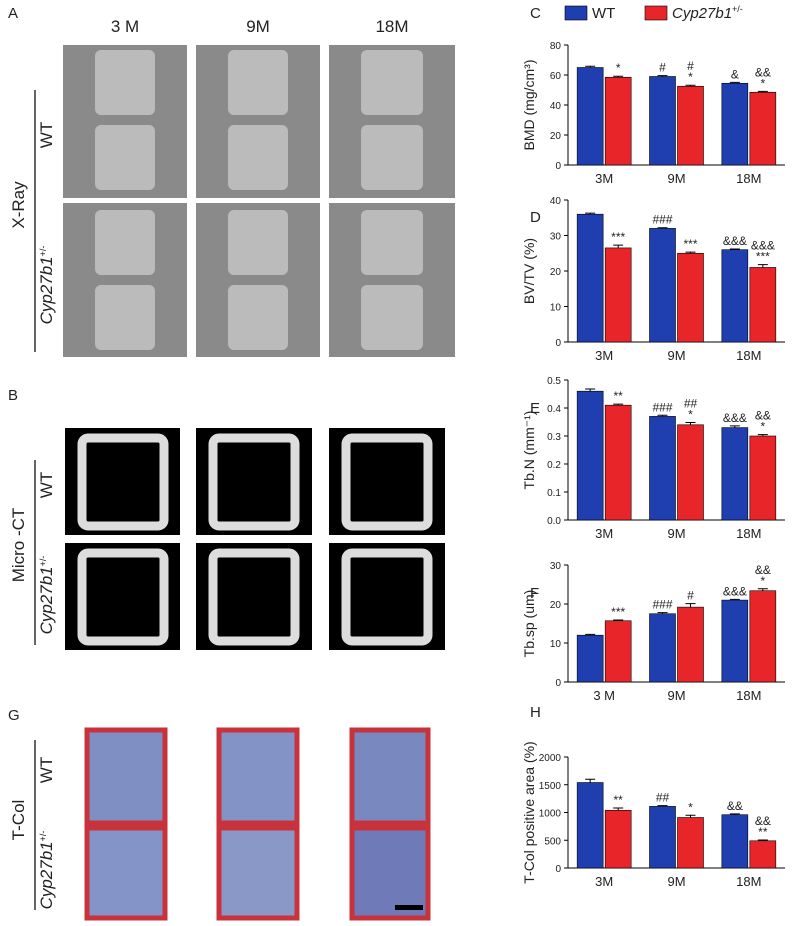  Describe the element at coordinates (529, 450) in the screenshot. I see `y-axis-label: Tb.N (mm⁻¹)` at that location.